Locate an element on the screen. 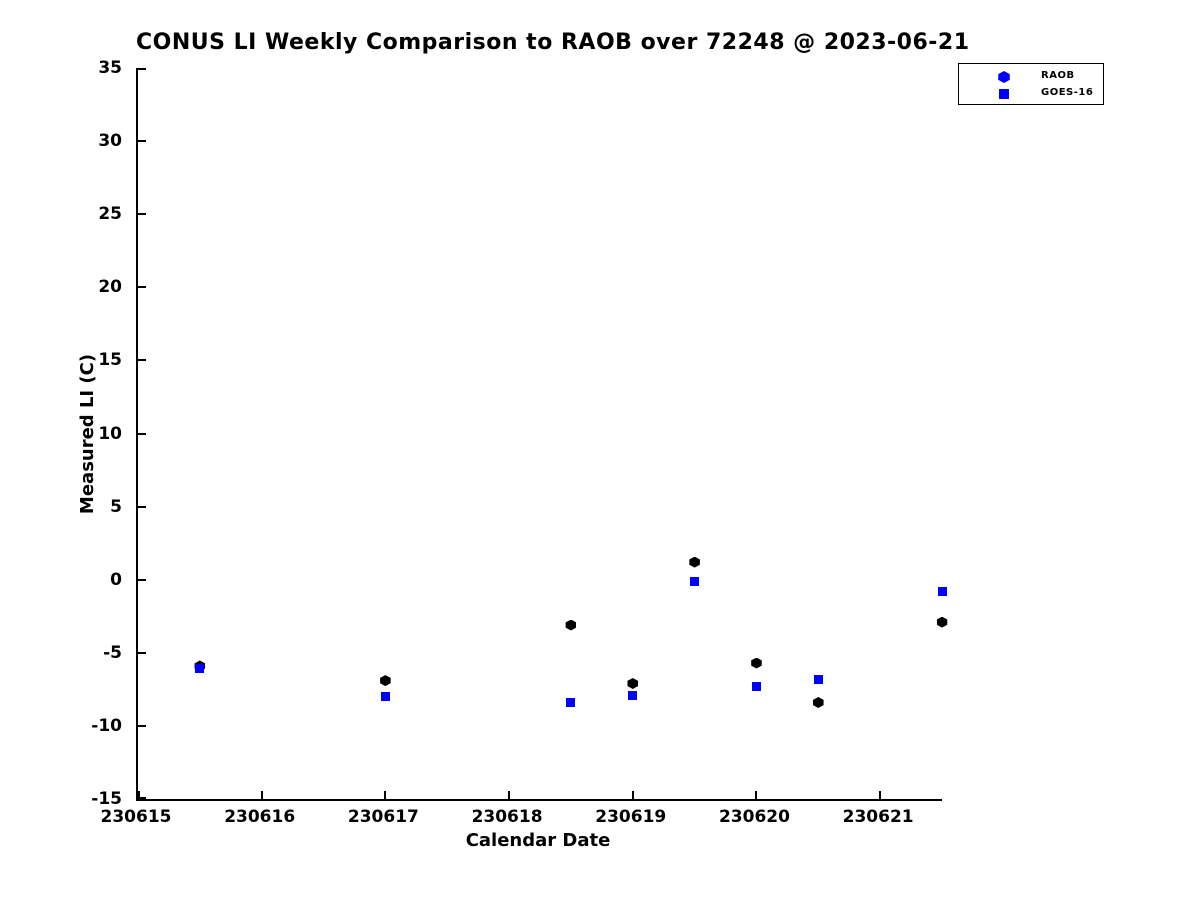 This screenshot has width=1200, height=900. y-tick-label: -10 is located at coordinates (106, 725).